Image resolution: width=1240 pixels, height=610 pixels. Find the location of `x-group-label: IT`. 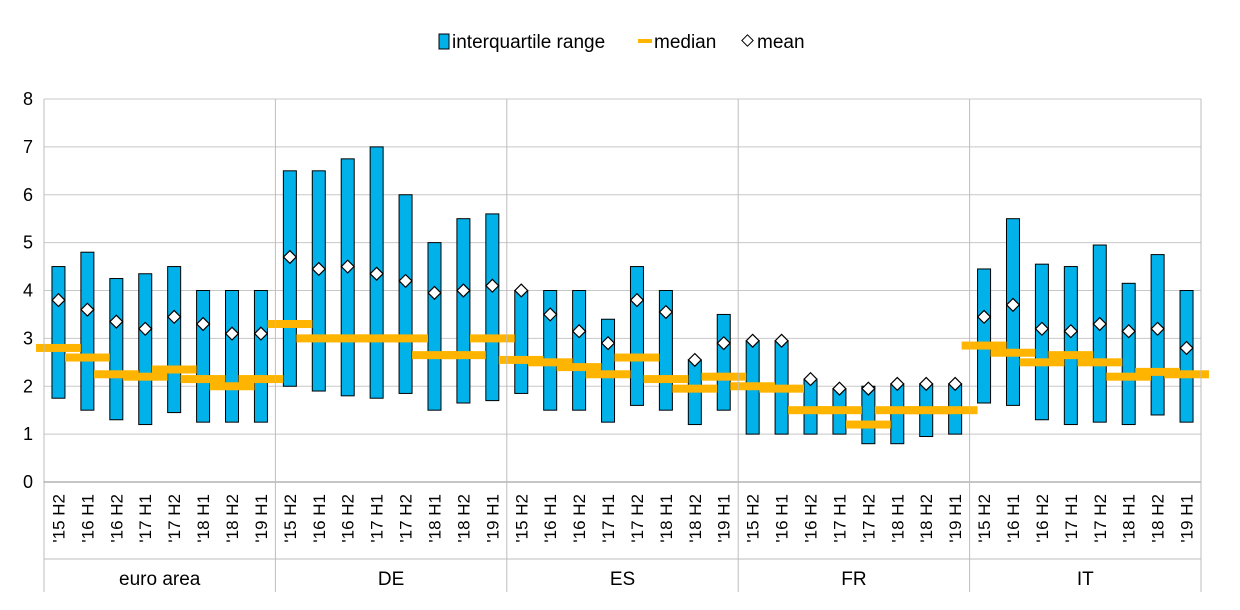

x-group-label: IT is located at coordinates (1085, 579).